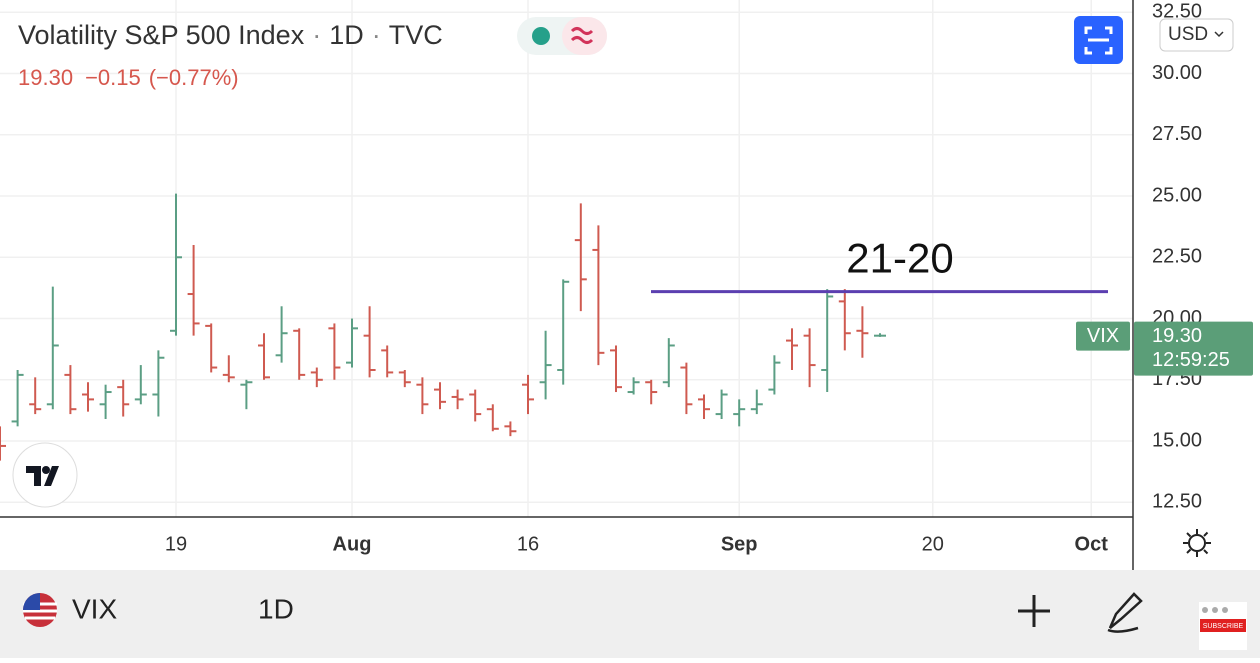 The image size is (1260, 663). I want to click on settings-button, so click(1197, 543).